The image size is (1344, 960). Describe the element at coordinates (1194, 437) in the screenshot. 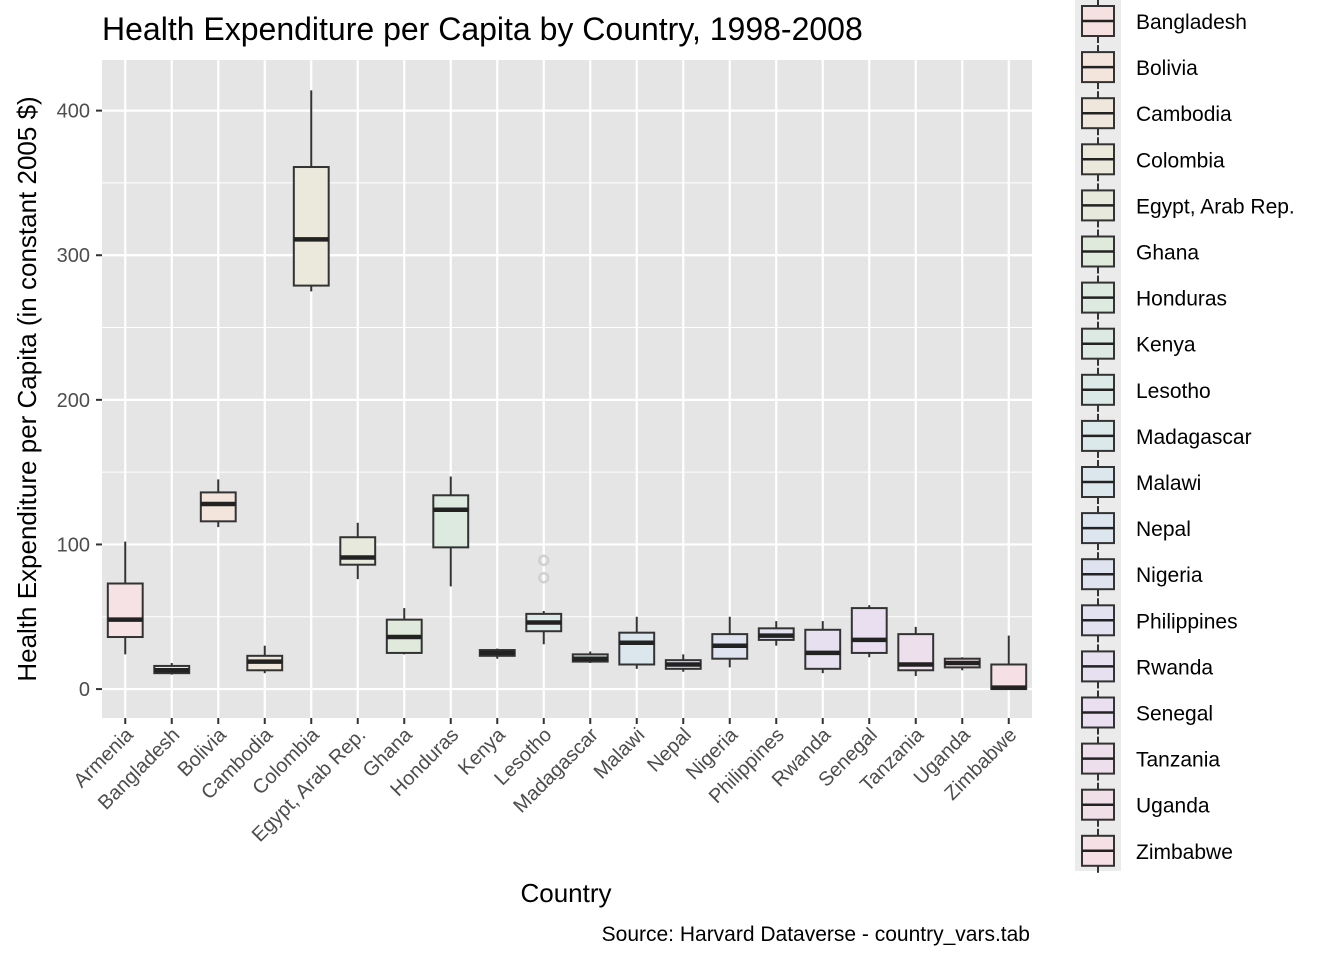

I see `legend-label: Madagascar` at that location.